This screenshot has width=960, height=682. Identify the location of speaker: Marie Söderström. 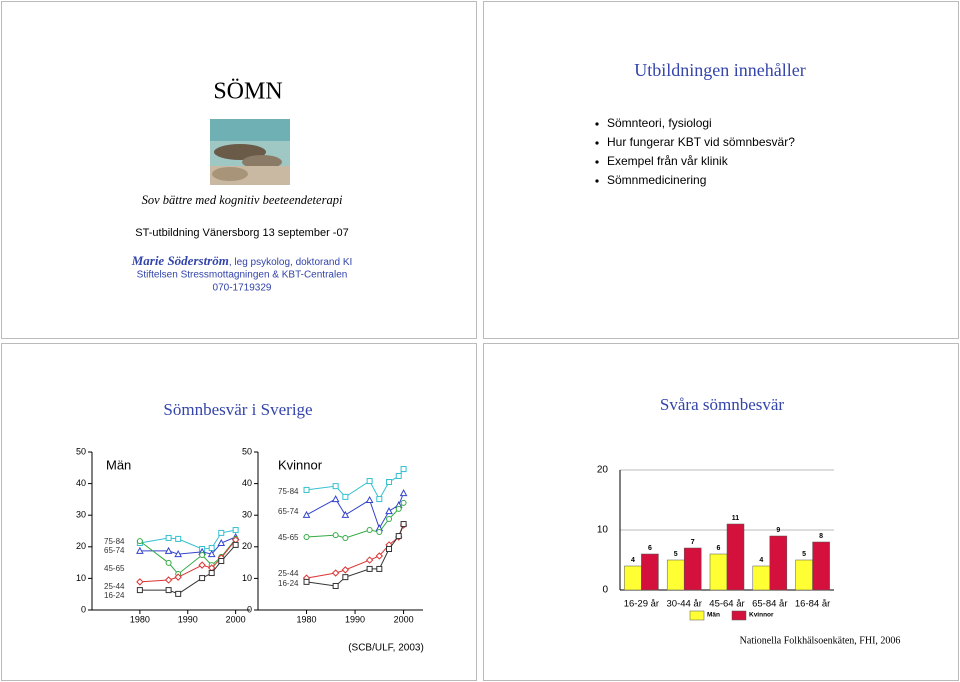
(180, 260).